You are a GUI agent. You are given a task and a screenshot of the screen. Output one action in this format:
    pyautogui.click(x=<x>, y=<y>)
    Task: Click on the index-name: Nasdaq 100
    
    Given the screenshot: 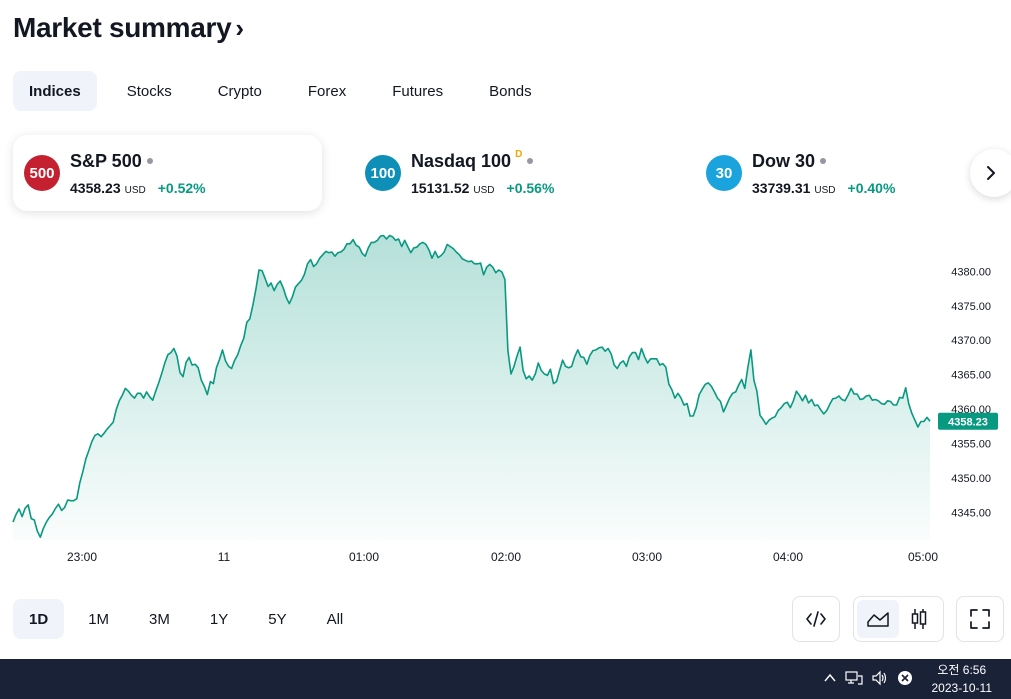 What is the action you would take?
    pyautogui.click(x=461, y=160)
    